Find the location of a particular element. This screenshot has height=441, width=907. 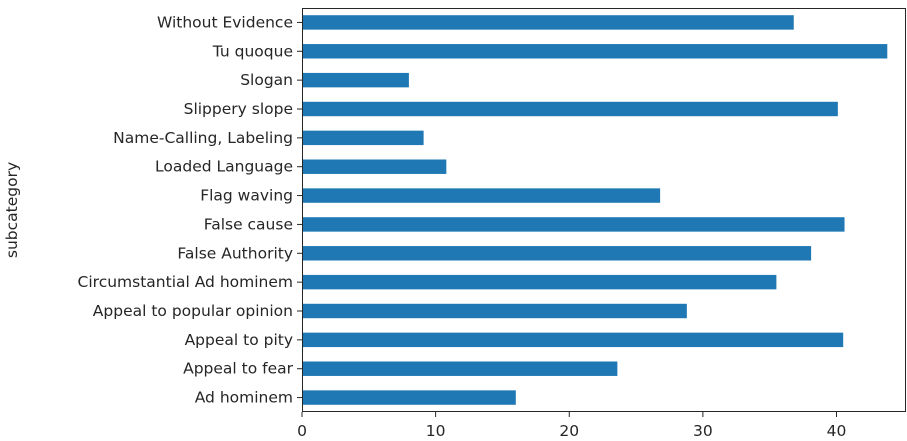

x-tick-label: 10 is located at coordinates (436, 431).